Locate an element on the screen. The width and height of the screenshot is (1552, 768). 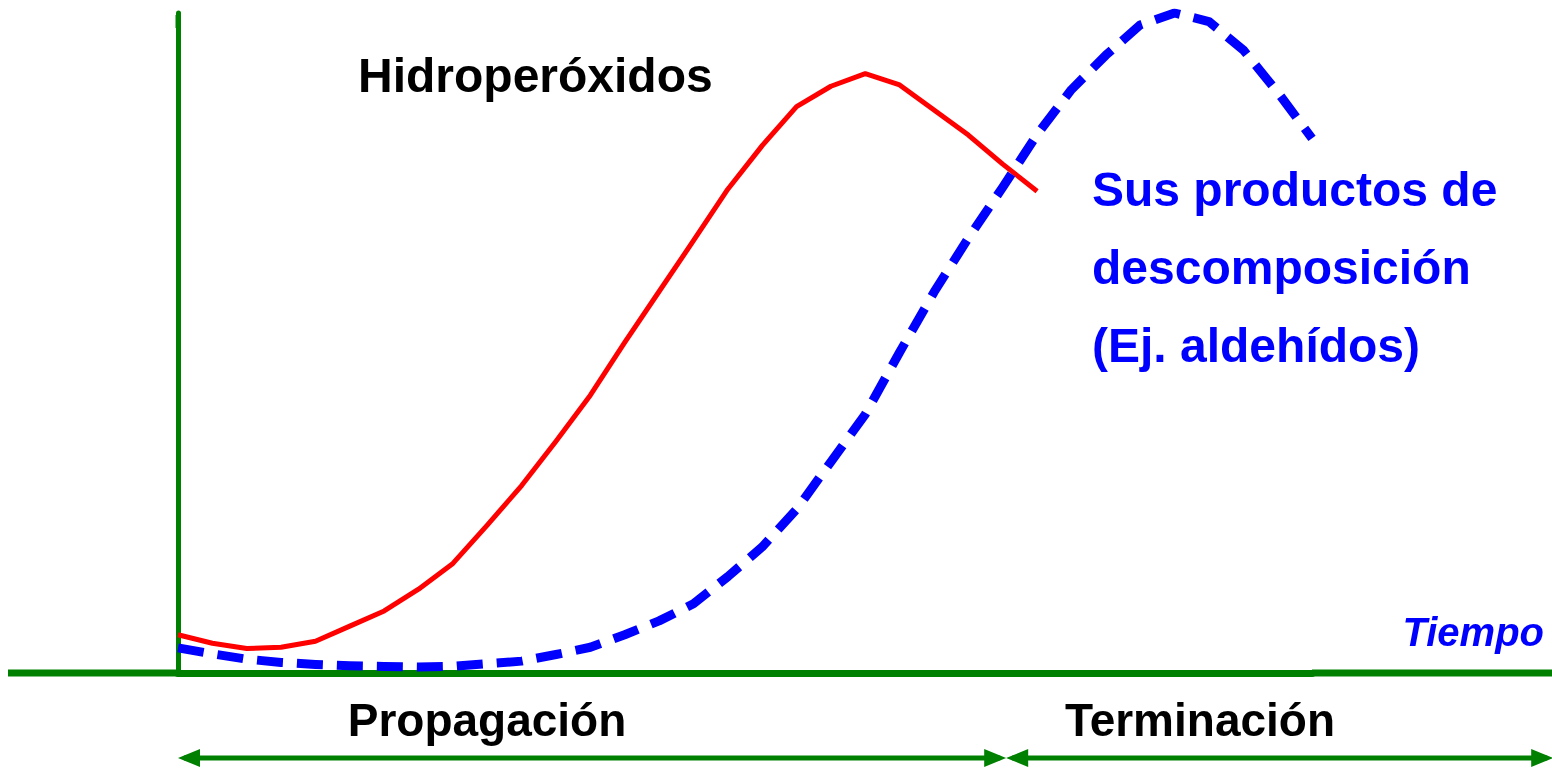
series-label: Sus productos de descomposición (Ej. aldehídos) is located at coordinates (1301, 267).